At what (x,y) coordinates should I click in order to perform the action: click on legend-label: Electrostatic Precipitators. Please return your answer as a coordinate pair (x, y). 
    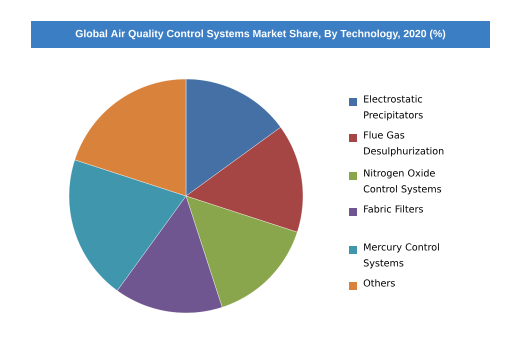
    Looking at the image, I should click on (393, 107).